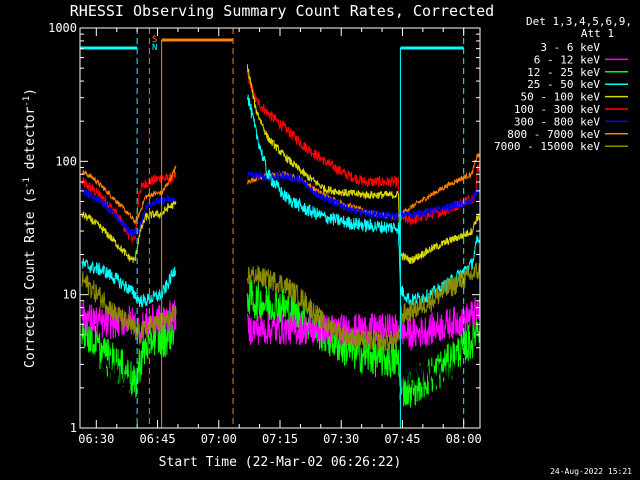 Image resolution: width=640 pixels, height=480 pixels. I want to click on x-tick-label-7: 08:00, so click(464, 439).